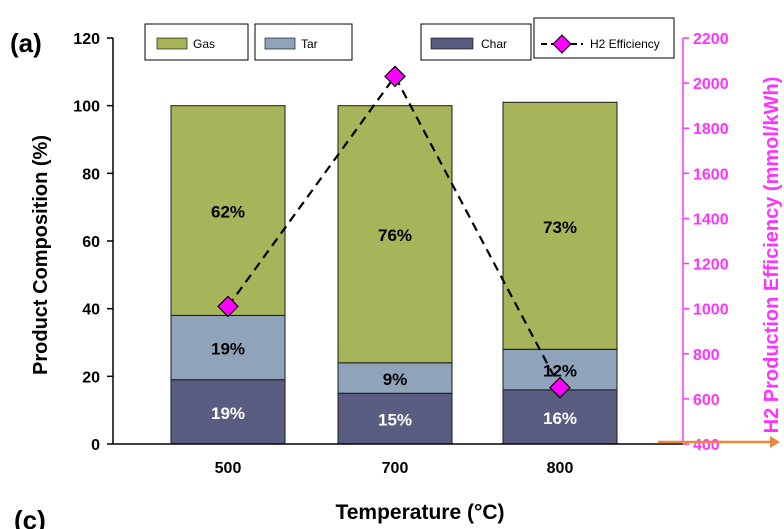  What do you see at coordinates (711, 84) in the screenshot?
I see `right-y-tick-label: 2000` at bounding box center [711, 84].